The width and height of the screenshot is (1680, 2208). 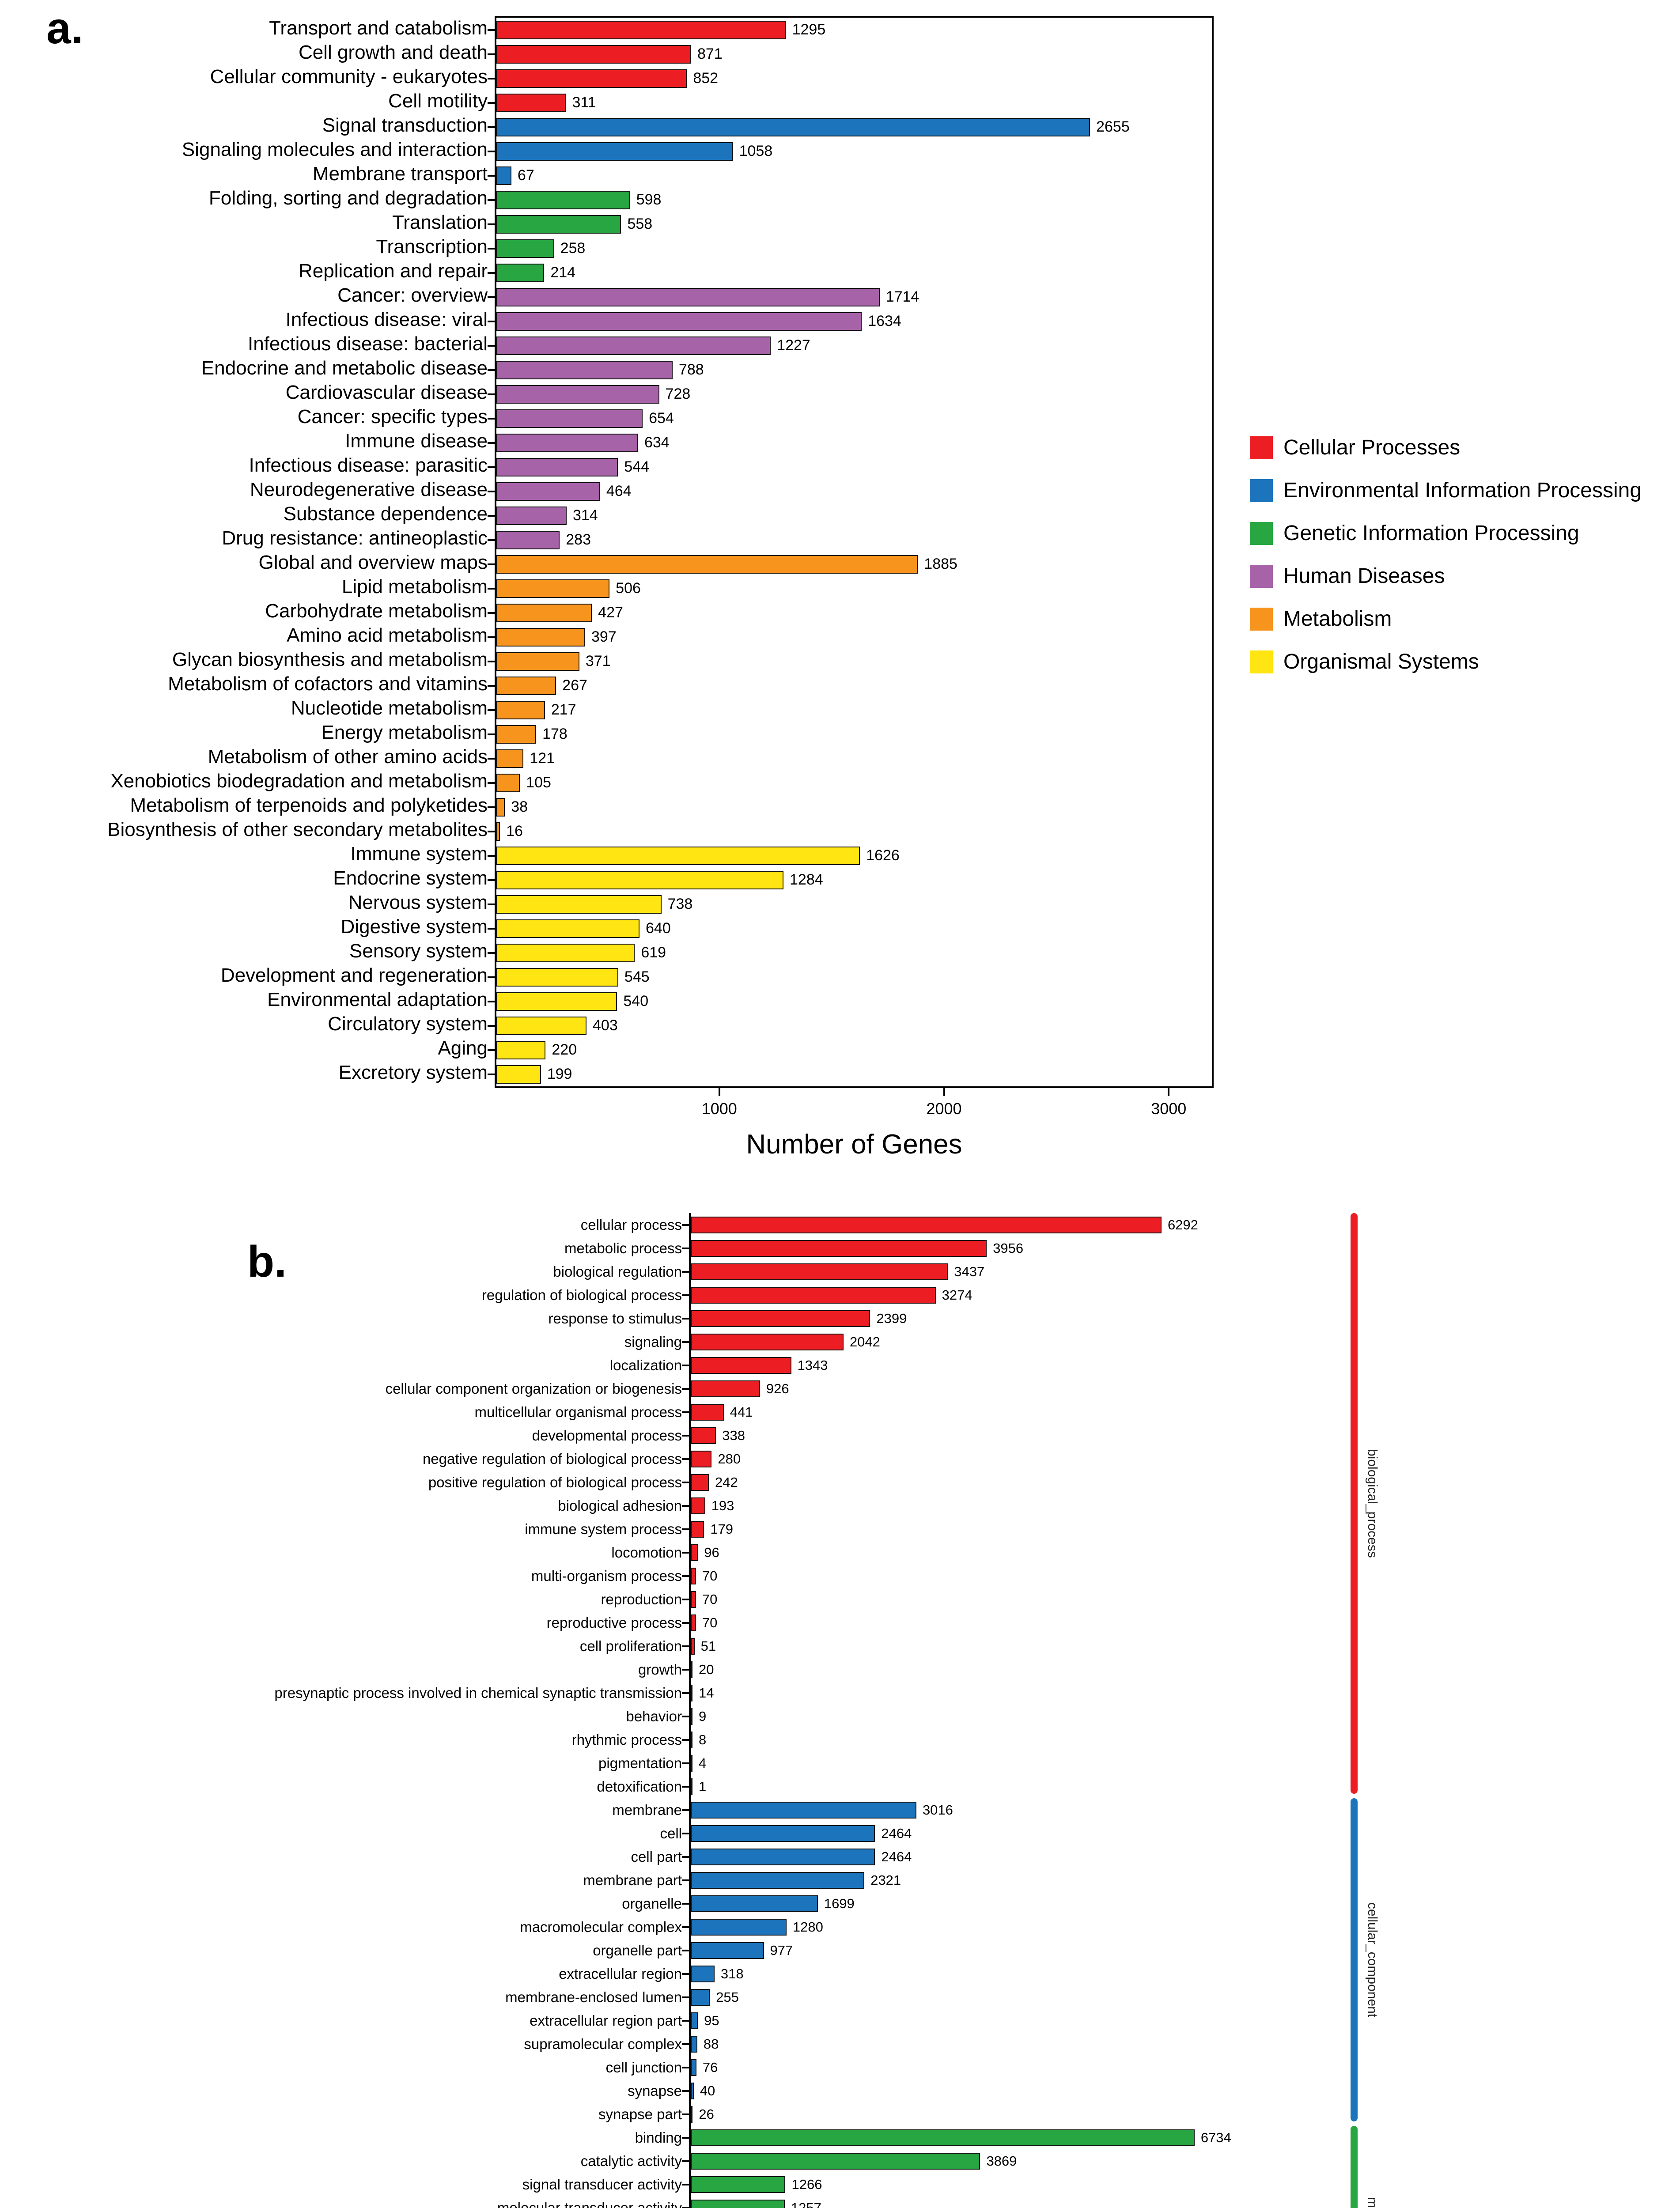 I want to click on chart-row: 242, so click(x=1009, y=1482).